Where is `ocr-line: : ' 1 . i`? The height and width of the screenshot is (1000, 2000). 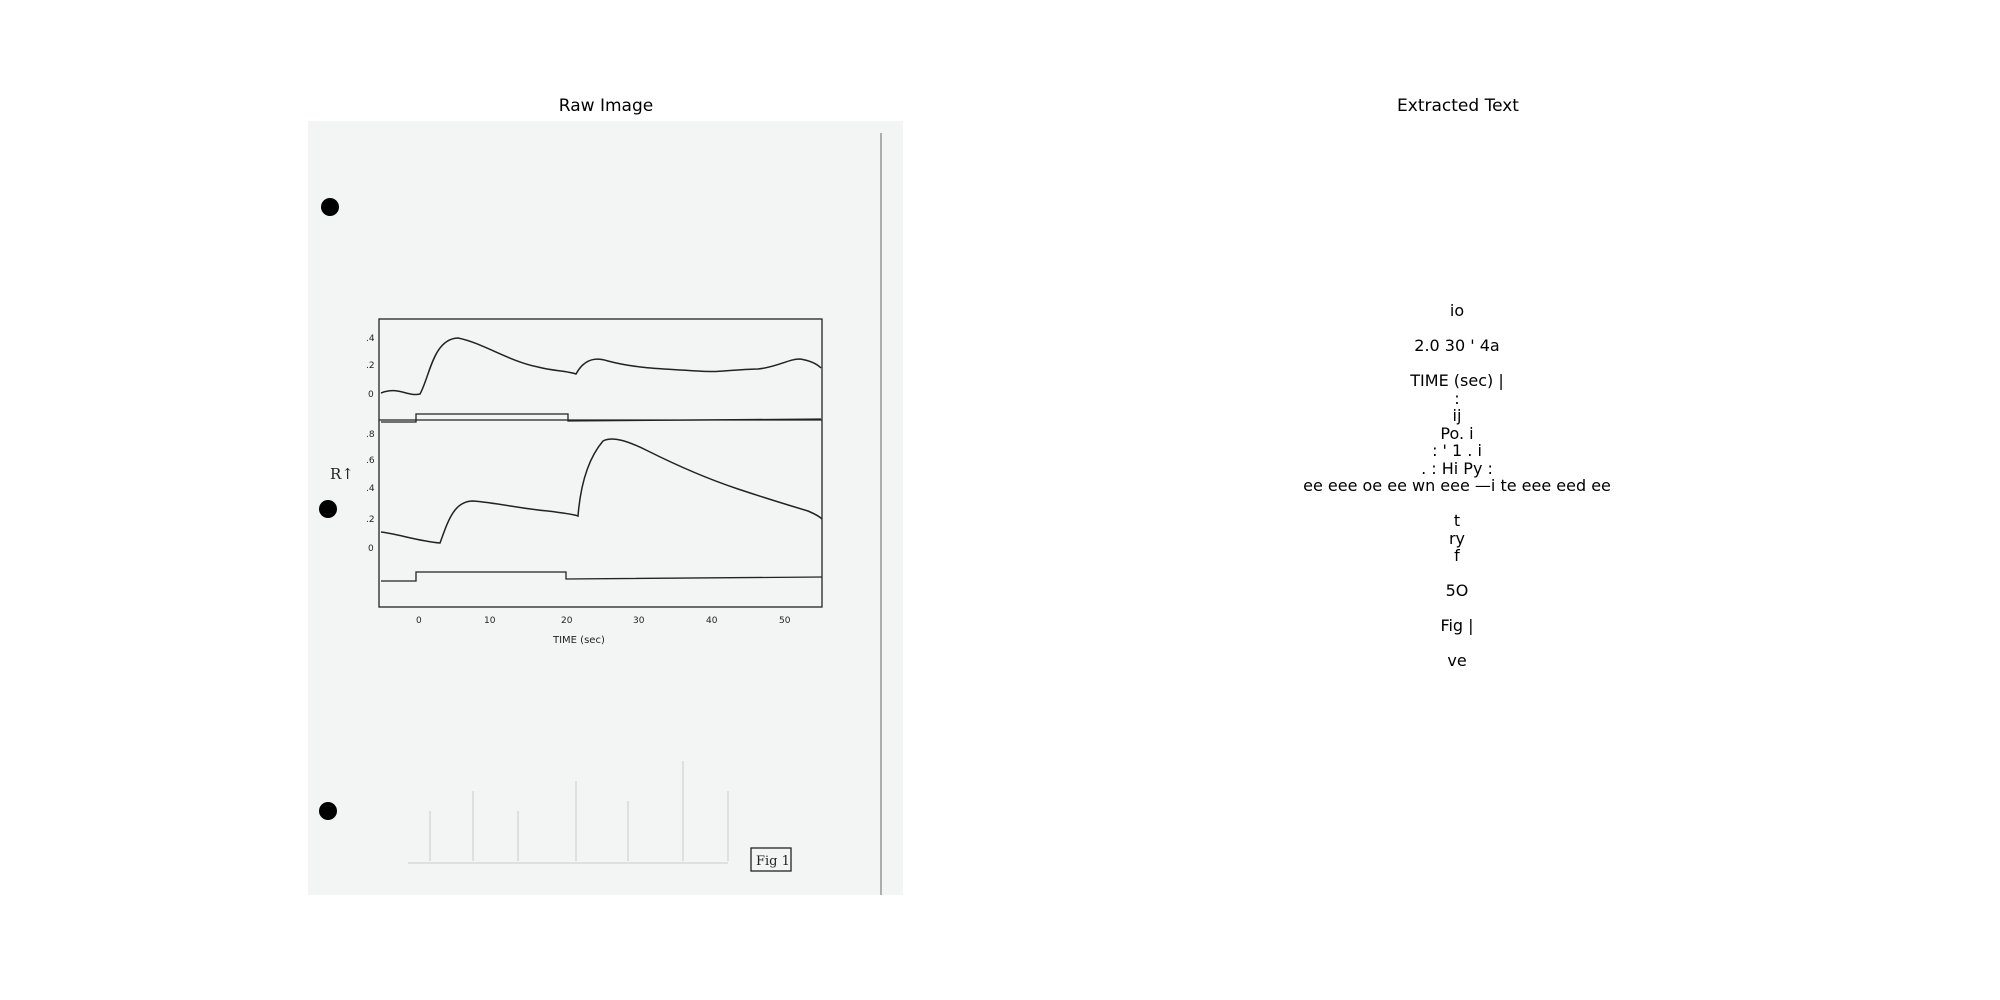
ocr-line: : ' 1 . i is located at coordinates (1457, 450).